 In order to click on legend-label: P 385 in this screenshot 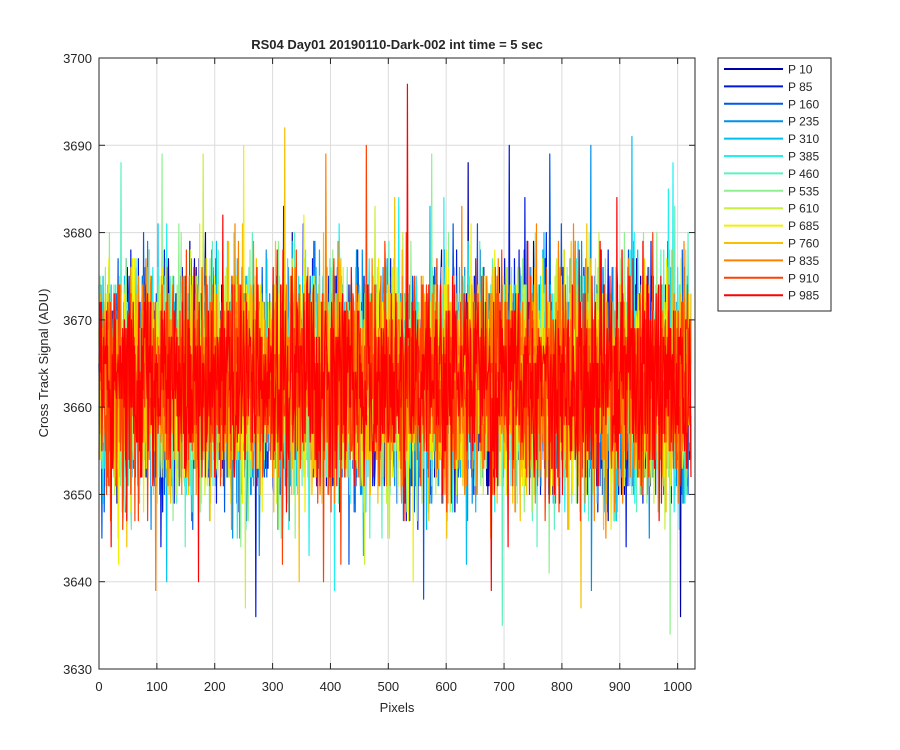, I will do `click(803, 157)`.